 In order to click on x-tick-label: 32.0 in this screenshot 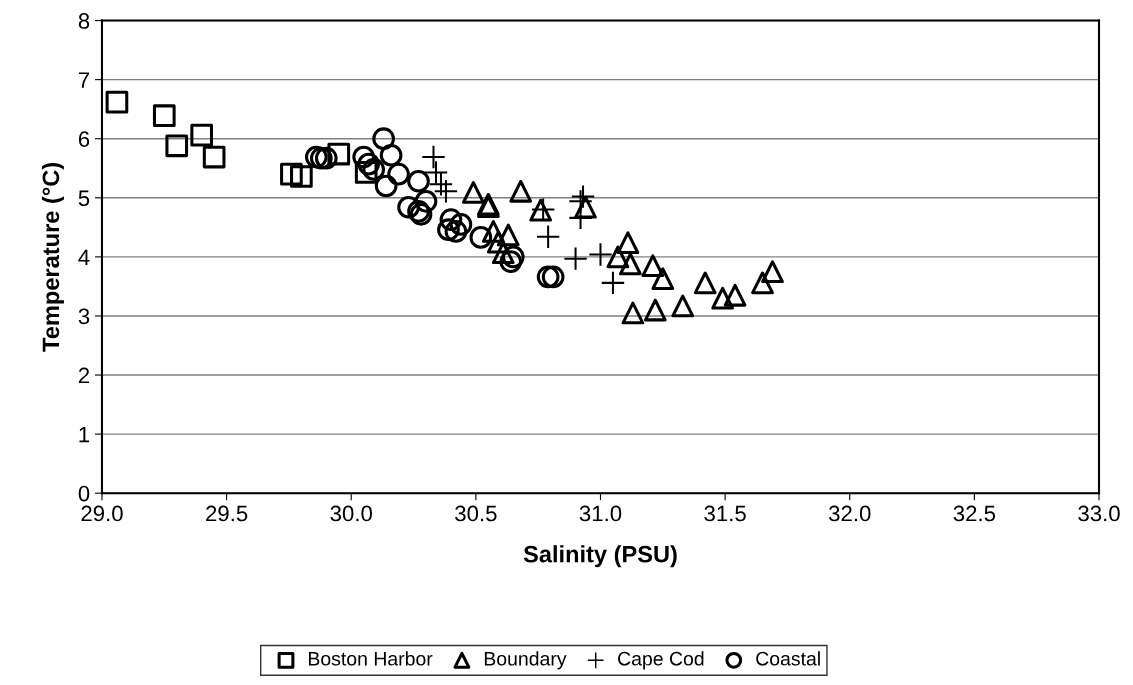, I will do `click(849, 513)`.